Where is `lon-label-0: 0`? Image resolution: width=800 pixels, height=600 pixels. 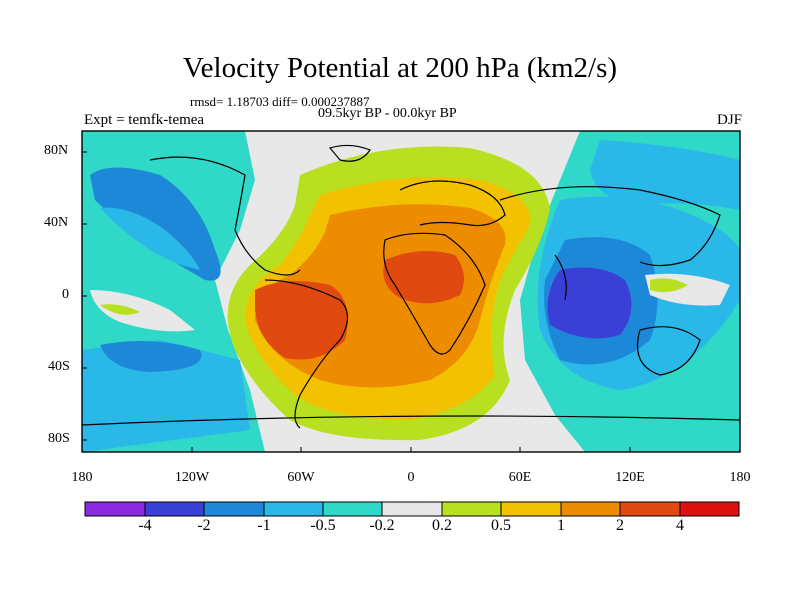 lon-label-0: 0 is located at coordinates (411, 477).